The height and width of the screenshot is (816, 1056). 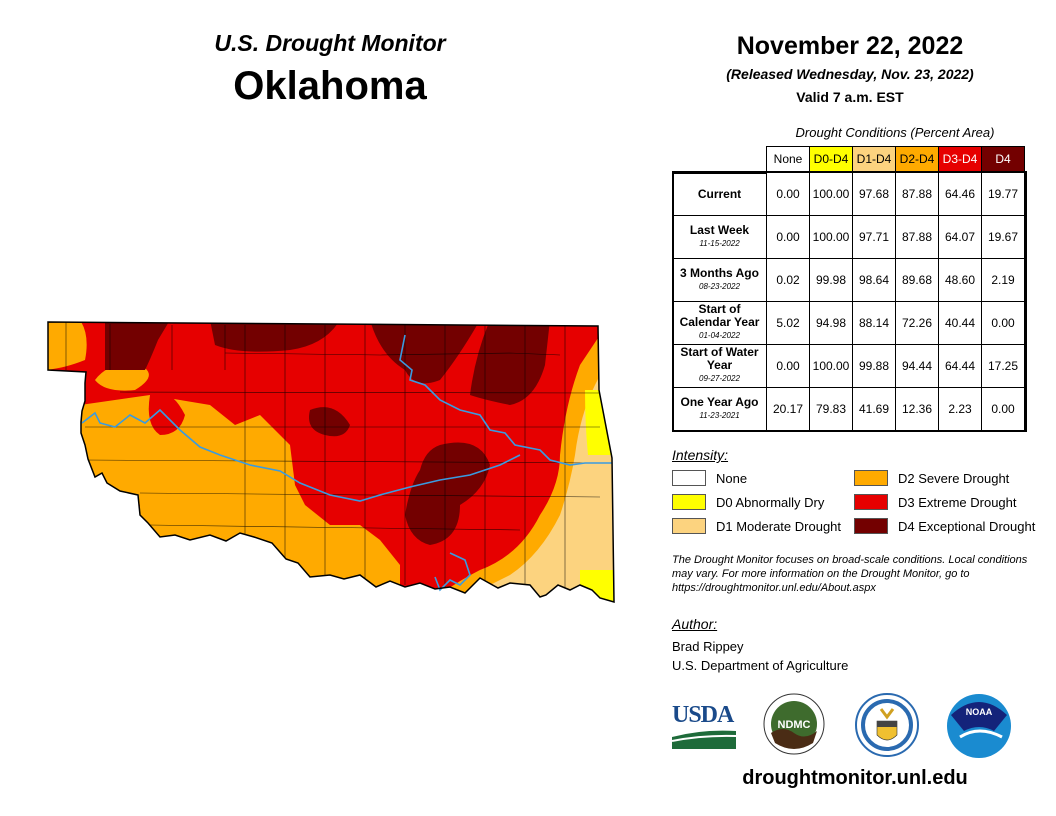 What do you see at coordinates (719, 408) in the screenshot?
I see `row-label: One Year Ago 11-23-2021` at bounding box center [719, 408].